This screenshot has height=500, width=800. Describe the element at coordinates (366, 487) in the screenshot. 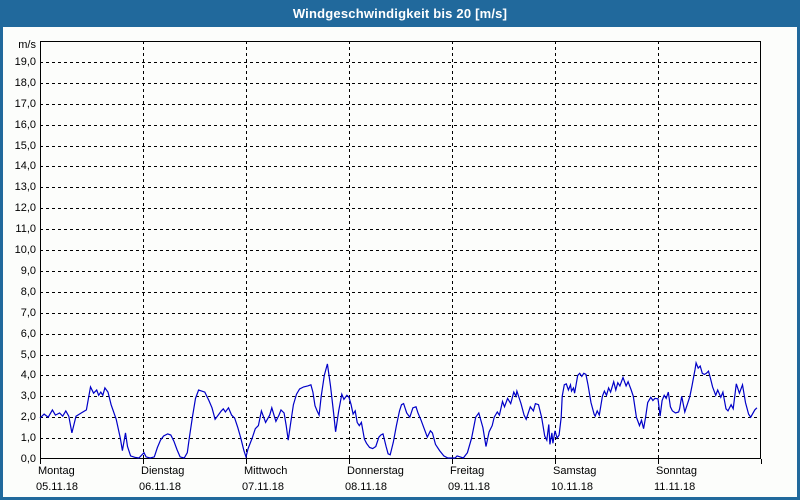

I see `x-day-date-label: 08.11.18` at that location.